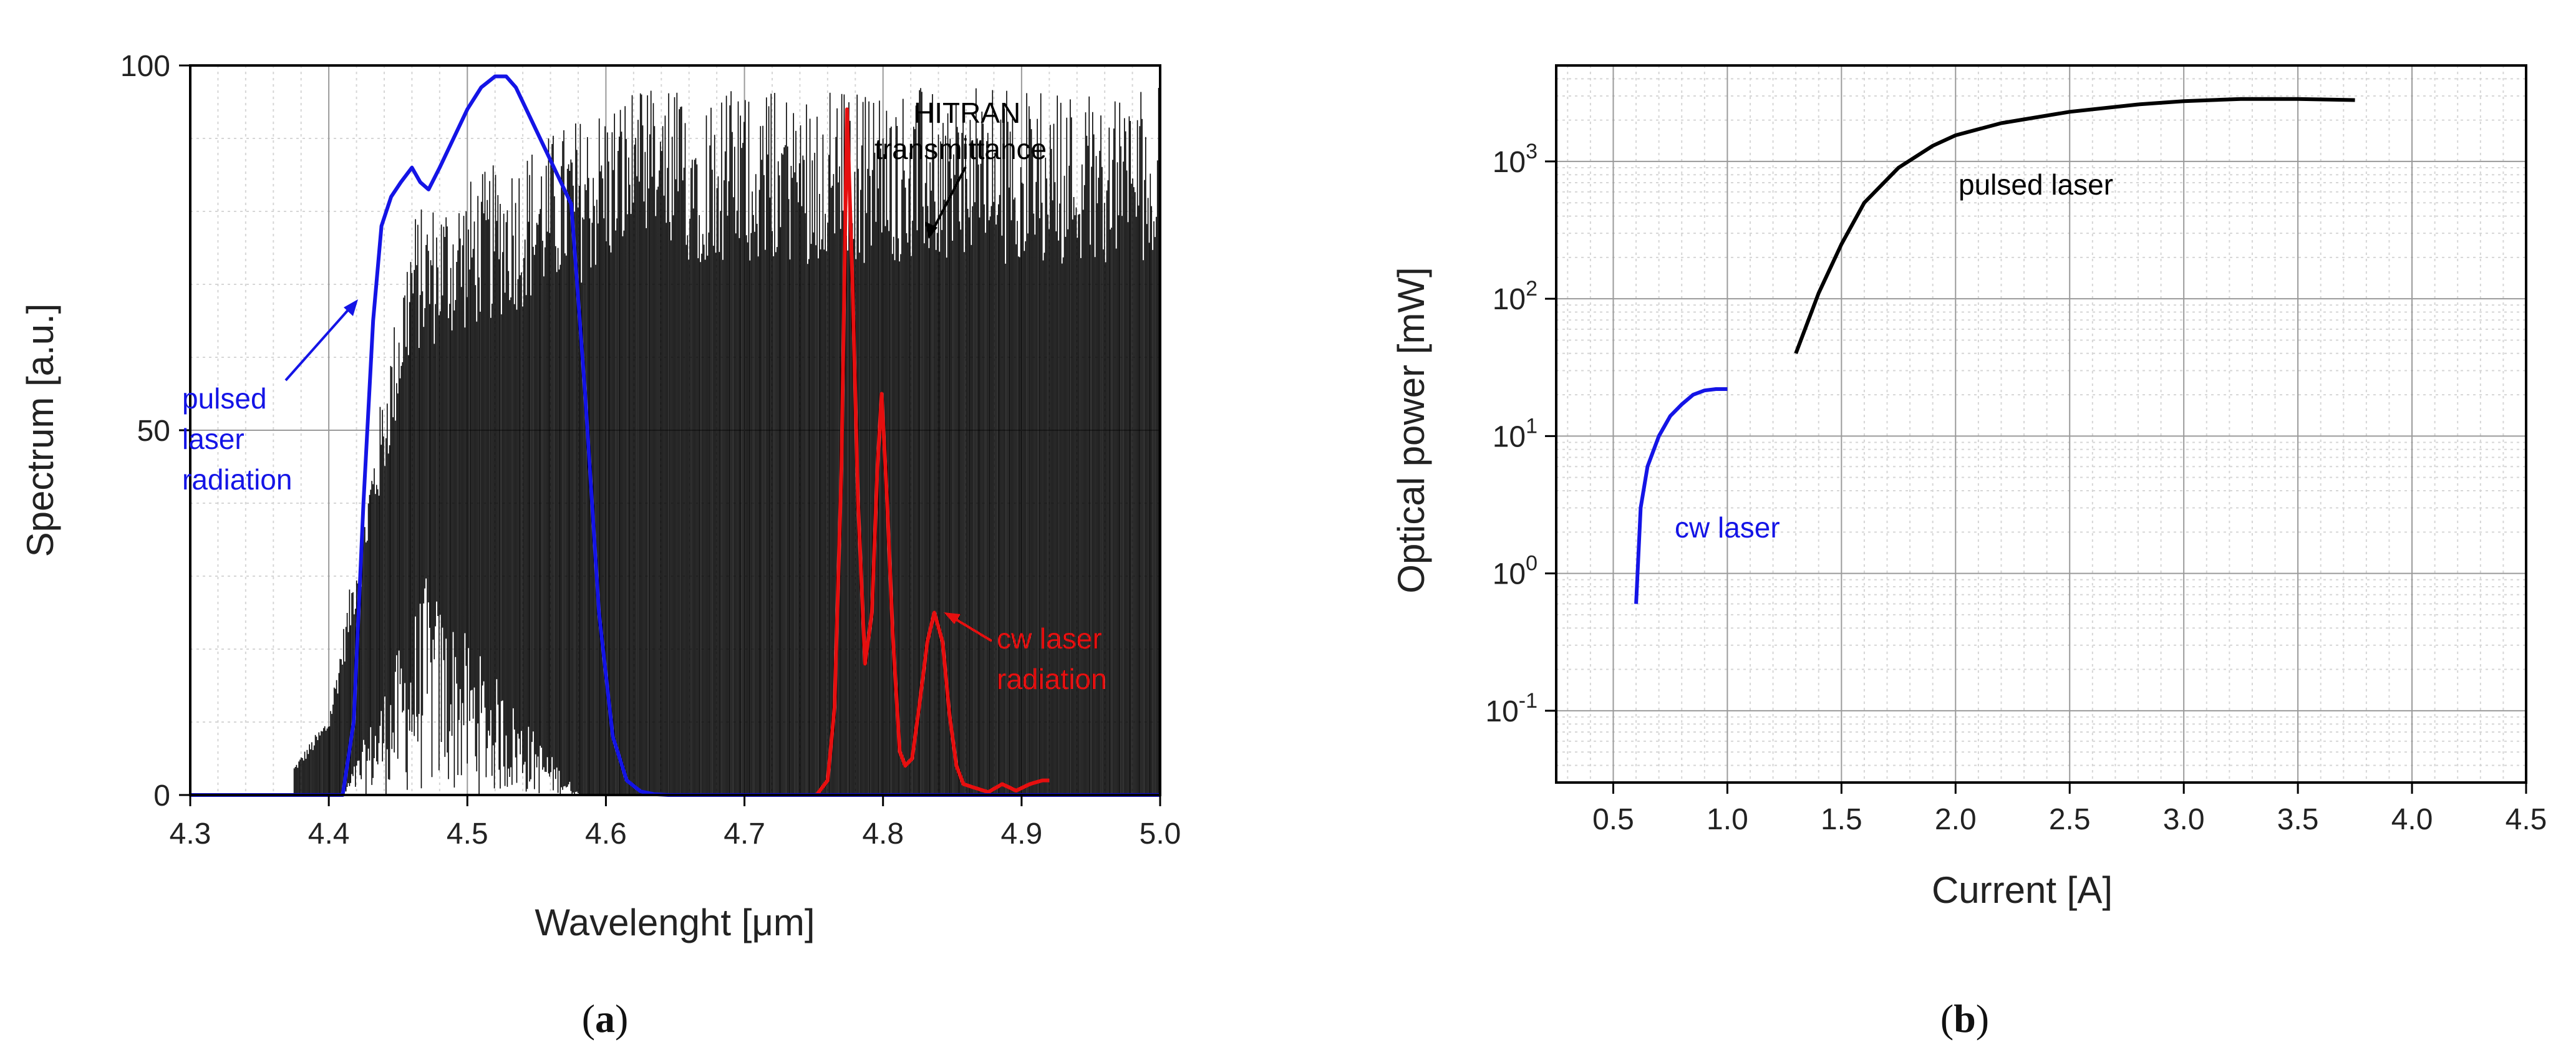 This screenshot has width=2576, height=1060. I want to click on a-annotation-hitran-line1: HITRAN, so click(967, 113).